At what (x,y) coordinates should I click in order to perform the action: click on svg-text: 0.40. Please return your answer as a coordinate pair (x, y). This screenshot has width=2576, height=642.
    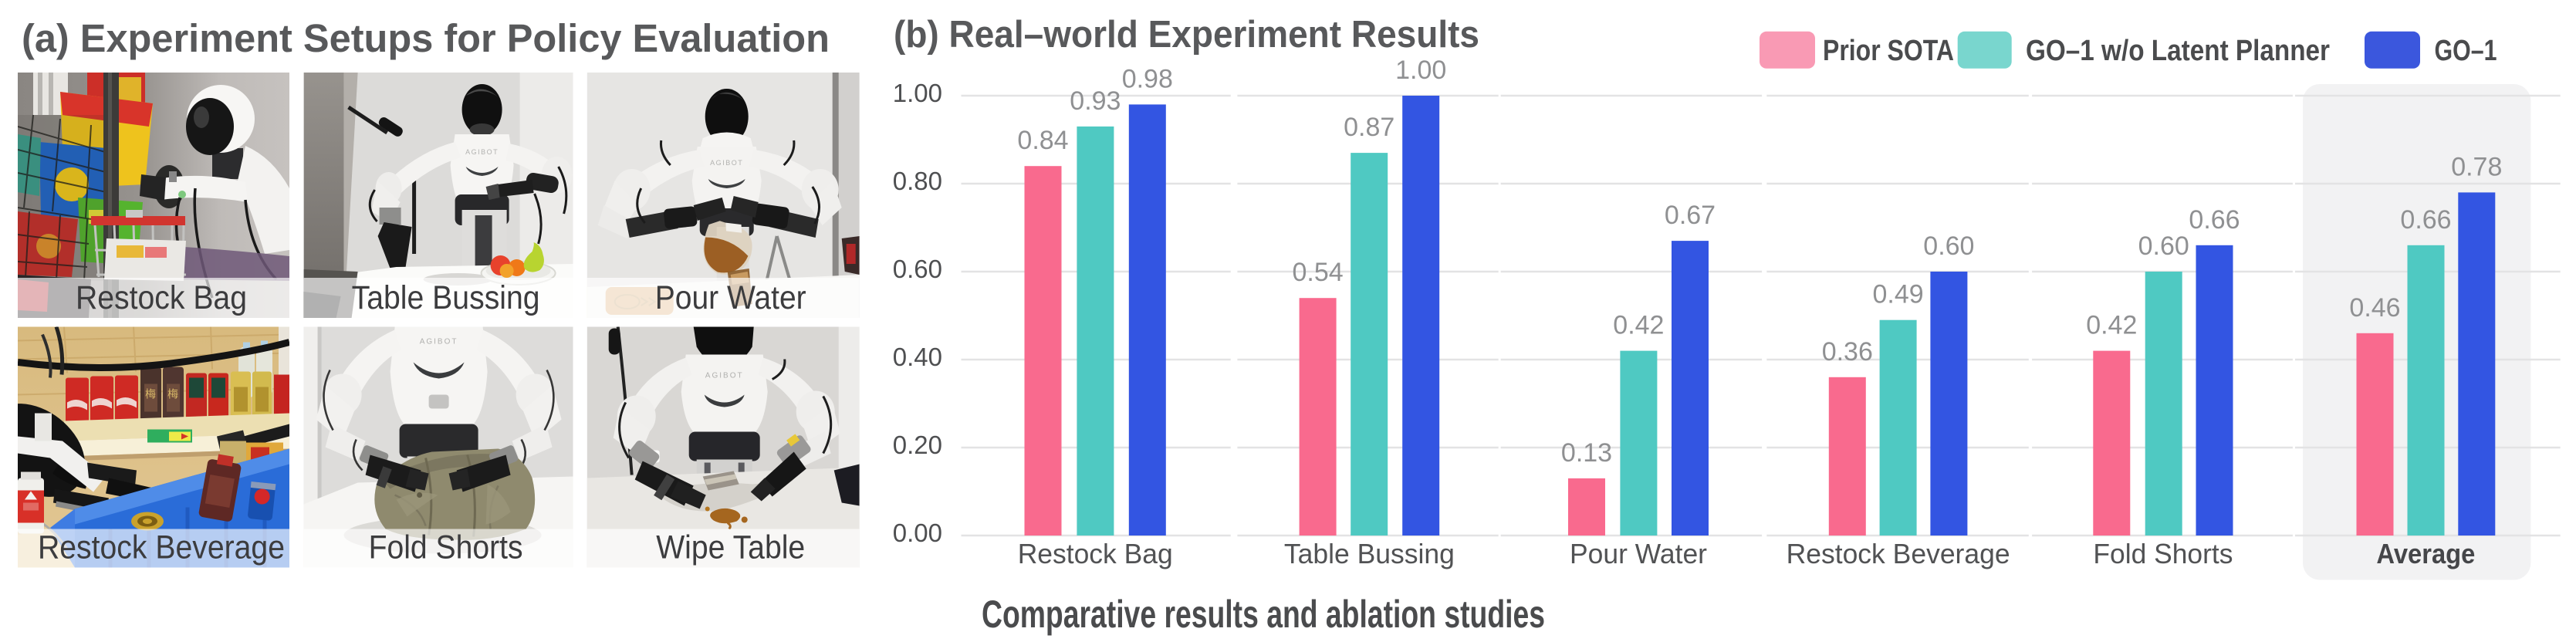
    Looking at the image, I should click on (917, 357).